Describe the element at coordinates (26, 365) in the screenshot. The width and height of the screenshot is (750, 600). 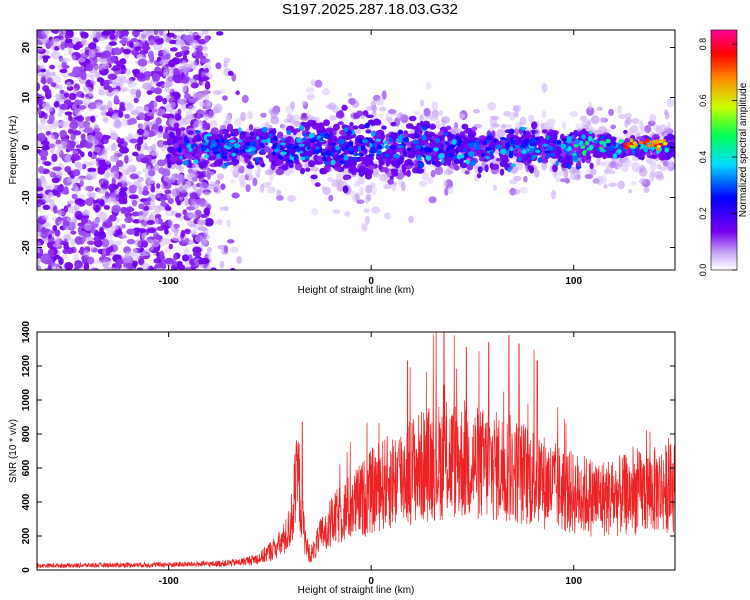
I see `snr-y-tick-label: 1200` at that location.